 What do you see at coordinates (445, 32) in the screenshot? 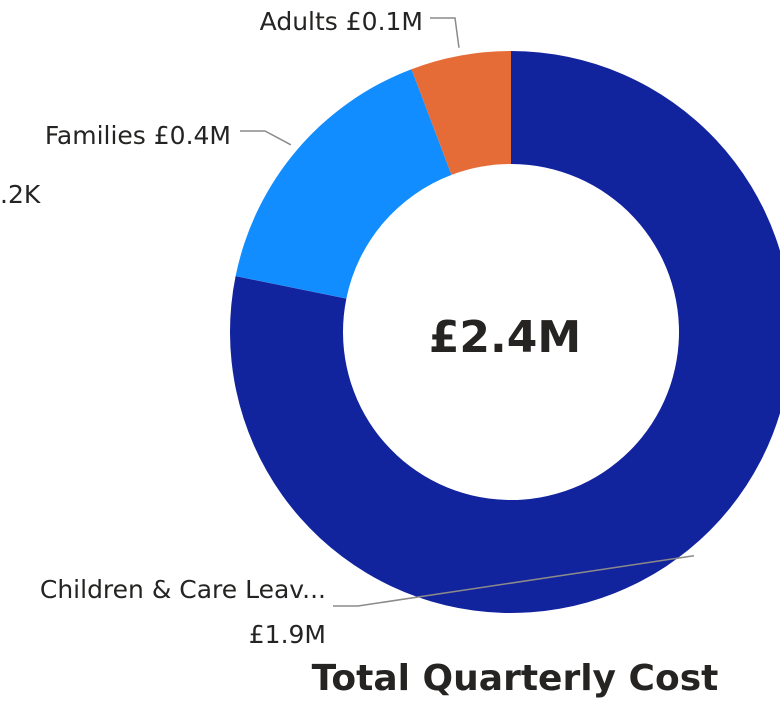
I see `leader-line-adults` at bounding box center [445, 32].